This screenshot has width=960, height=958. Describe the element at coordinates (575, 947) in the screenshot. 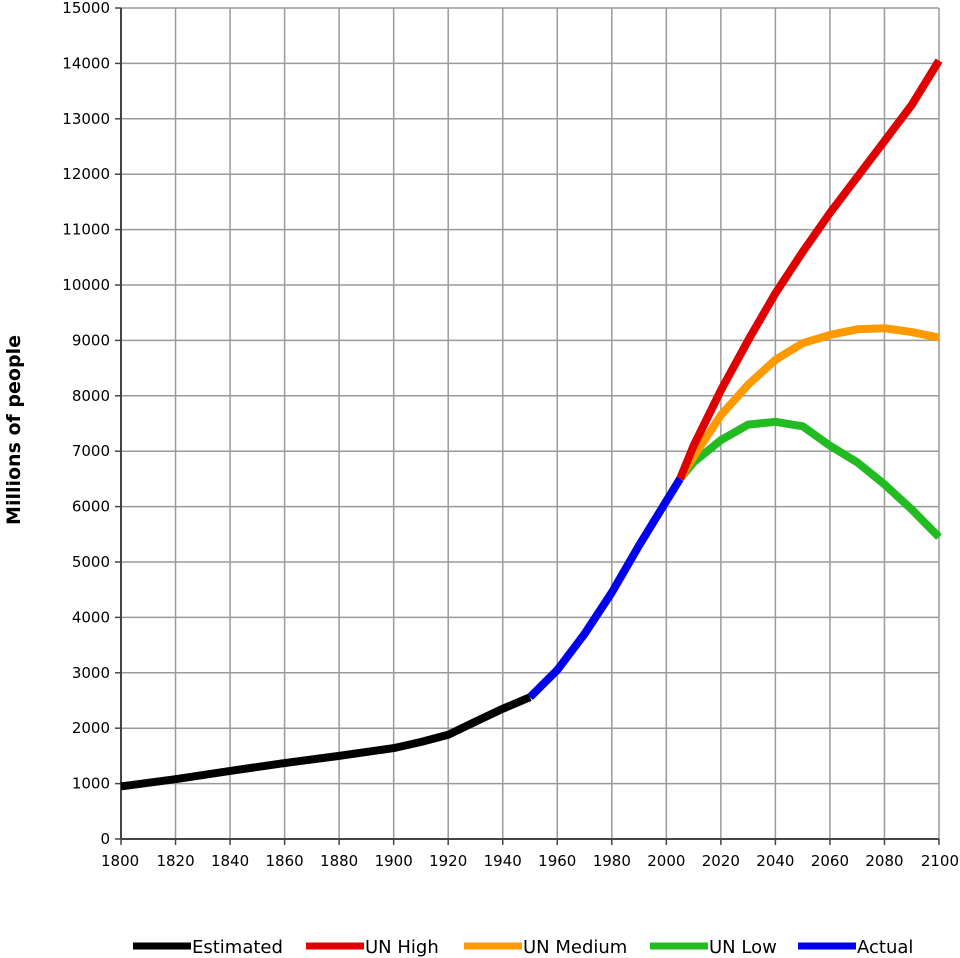

I see `legend-label-un-medium: UN Medium` at that location.